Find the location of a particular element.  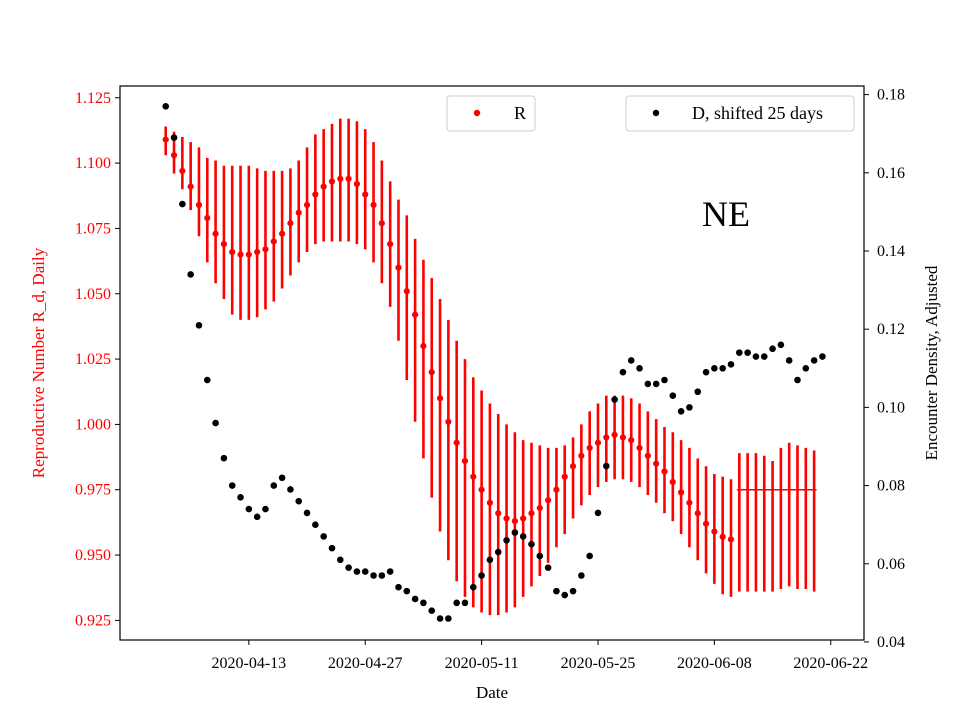

legend-d-marker is located at coordinates (656, 113).